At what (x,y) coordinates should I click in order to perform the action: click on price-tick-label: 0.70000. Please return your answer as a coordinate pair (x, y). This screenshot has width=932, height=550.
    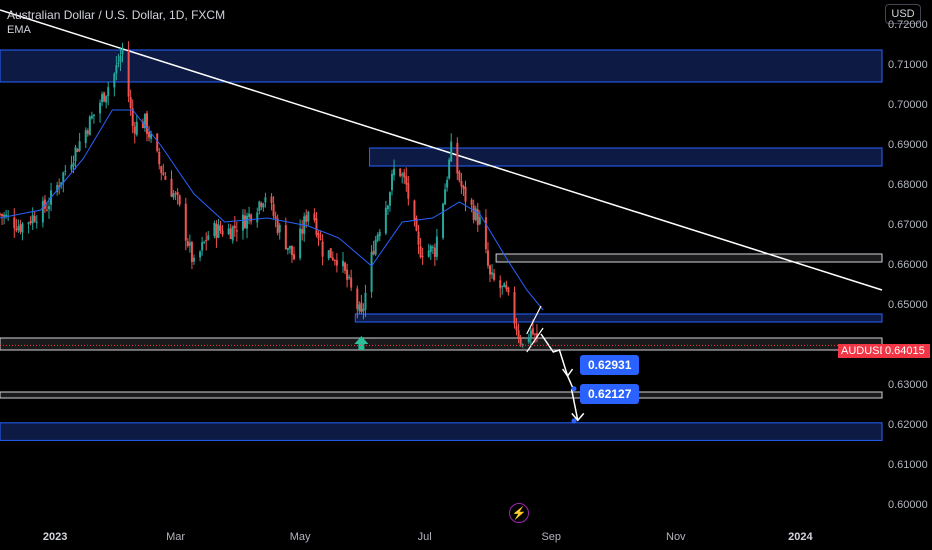
    Looking at the image, I should click on (908, 105).